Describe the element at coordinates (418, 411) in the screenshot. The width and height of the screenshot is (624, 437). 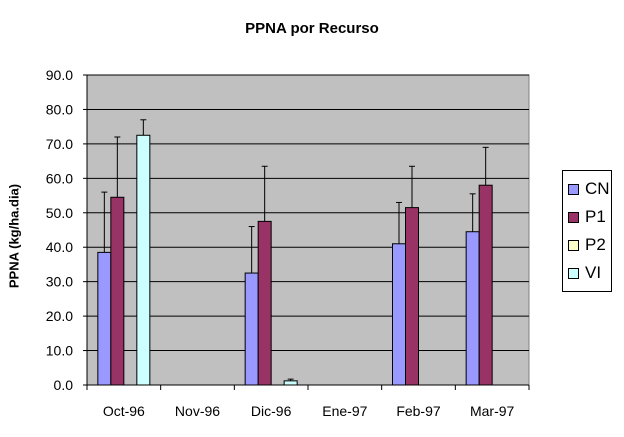
I see `x-tick-label: Feb-97` at that location.